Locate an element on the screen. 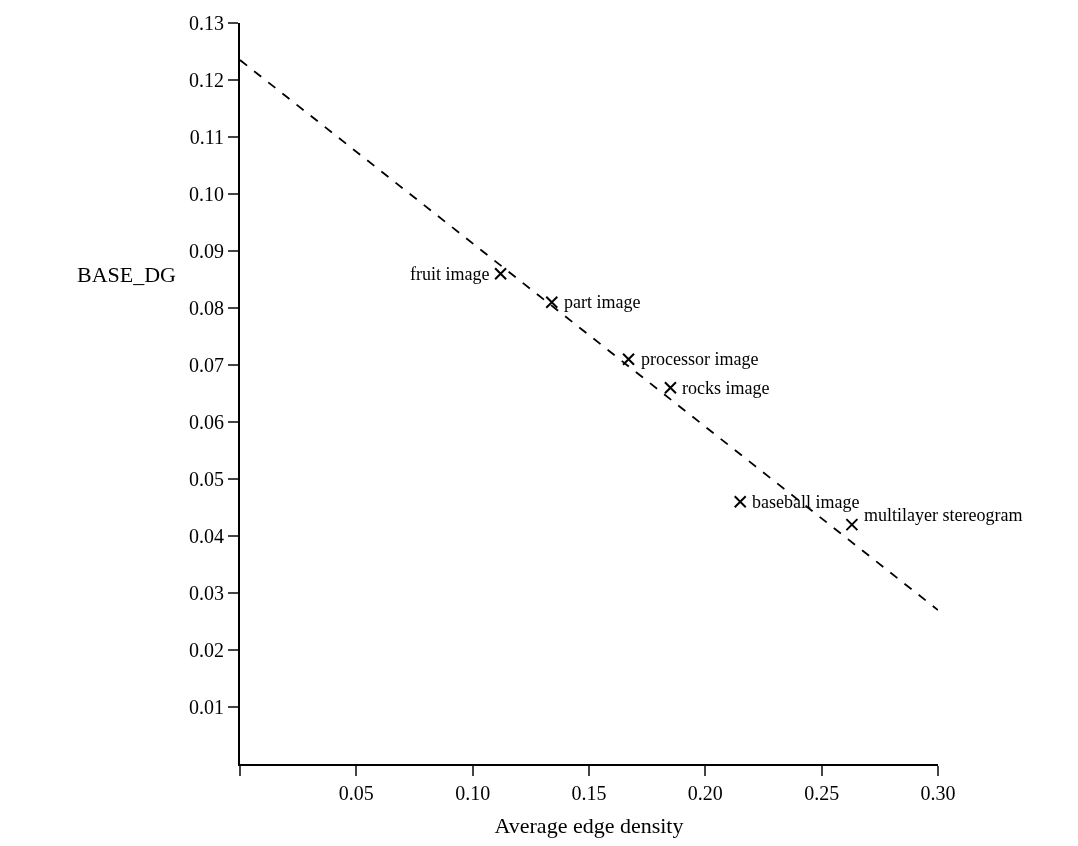  y-tick-label: 0.06 is located at coordinates (206, 422).